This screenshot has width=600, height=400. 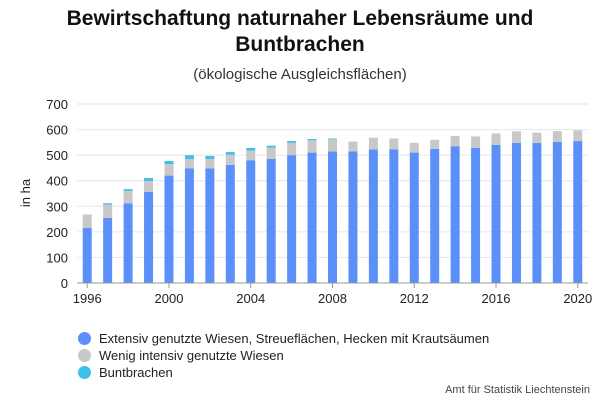 What do you see at coordinates (271, 153) in the screenshot?
I see `bar-segment-wenig-intensiv-2005` at bounding box center [271, 153].